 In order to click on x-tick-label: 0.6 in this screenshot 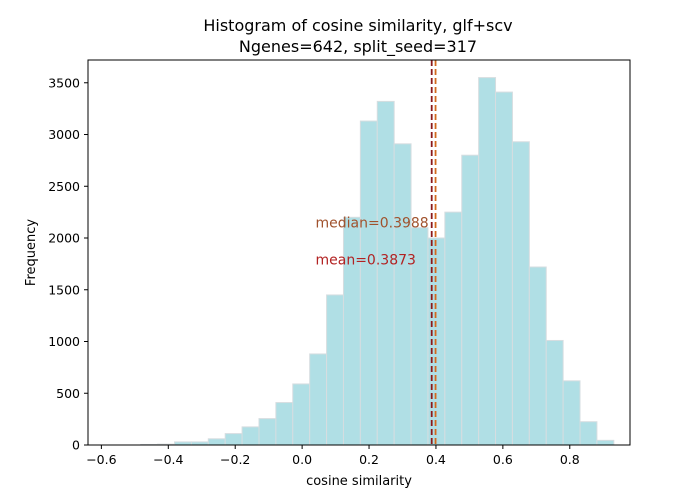, I will do `click(503, 459)`.